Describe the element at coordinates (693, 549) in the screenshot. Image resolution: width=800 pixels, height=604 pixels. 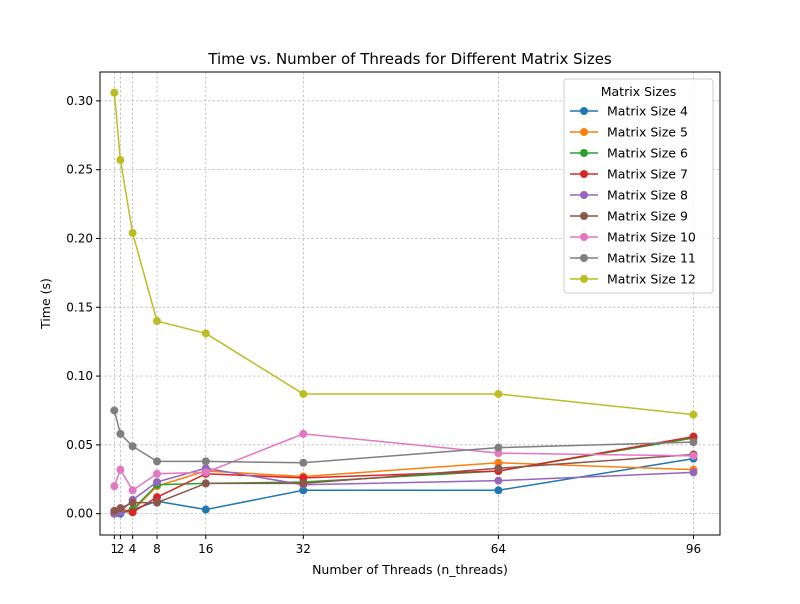
I see `x-tick-label: 96` at that location.